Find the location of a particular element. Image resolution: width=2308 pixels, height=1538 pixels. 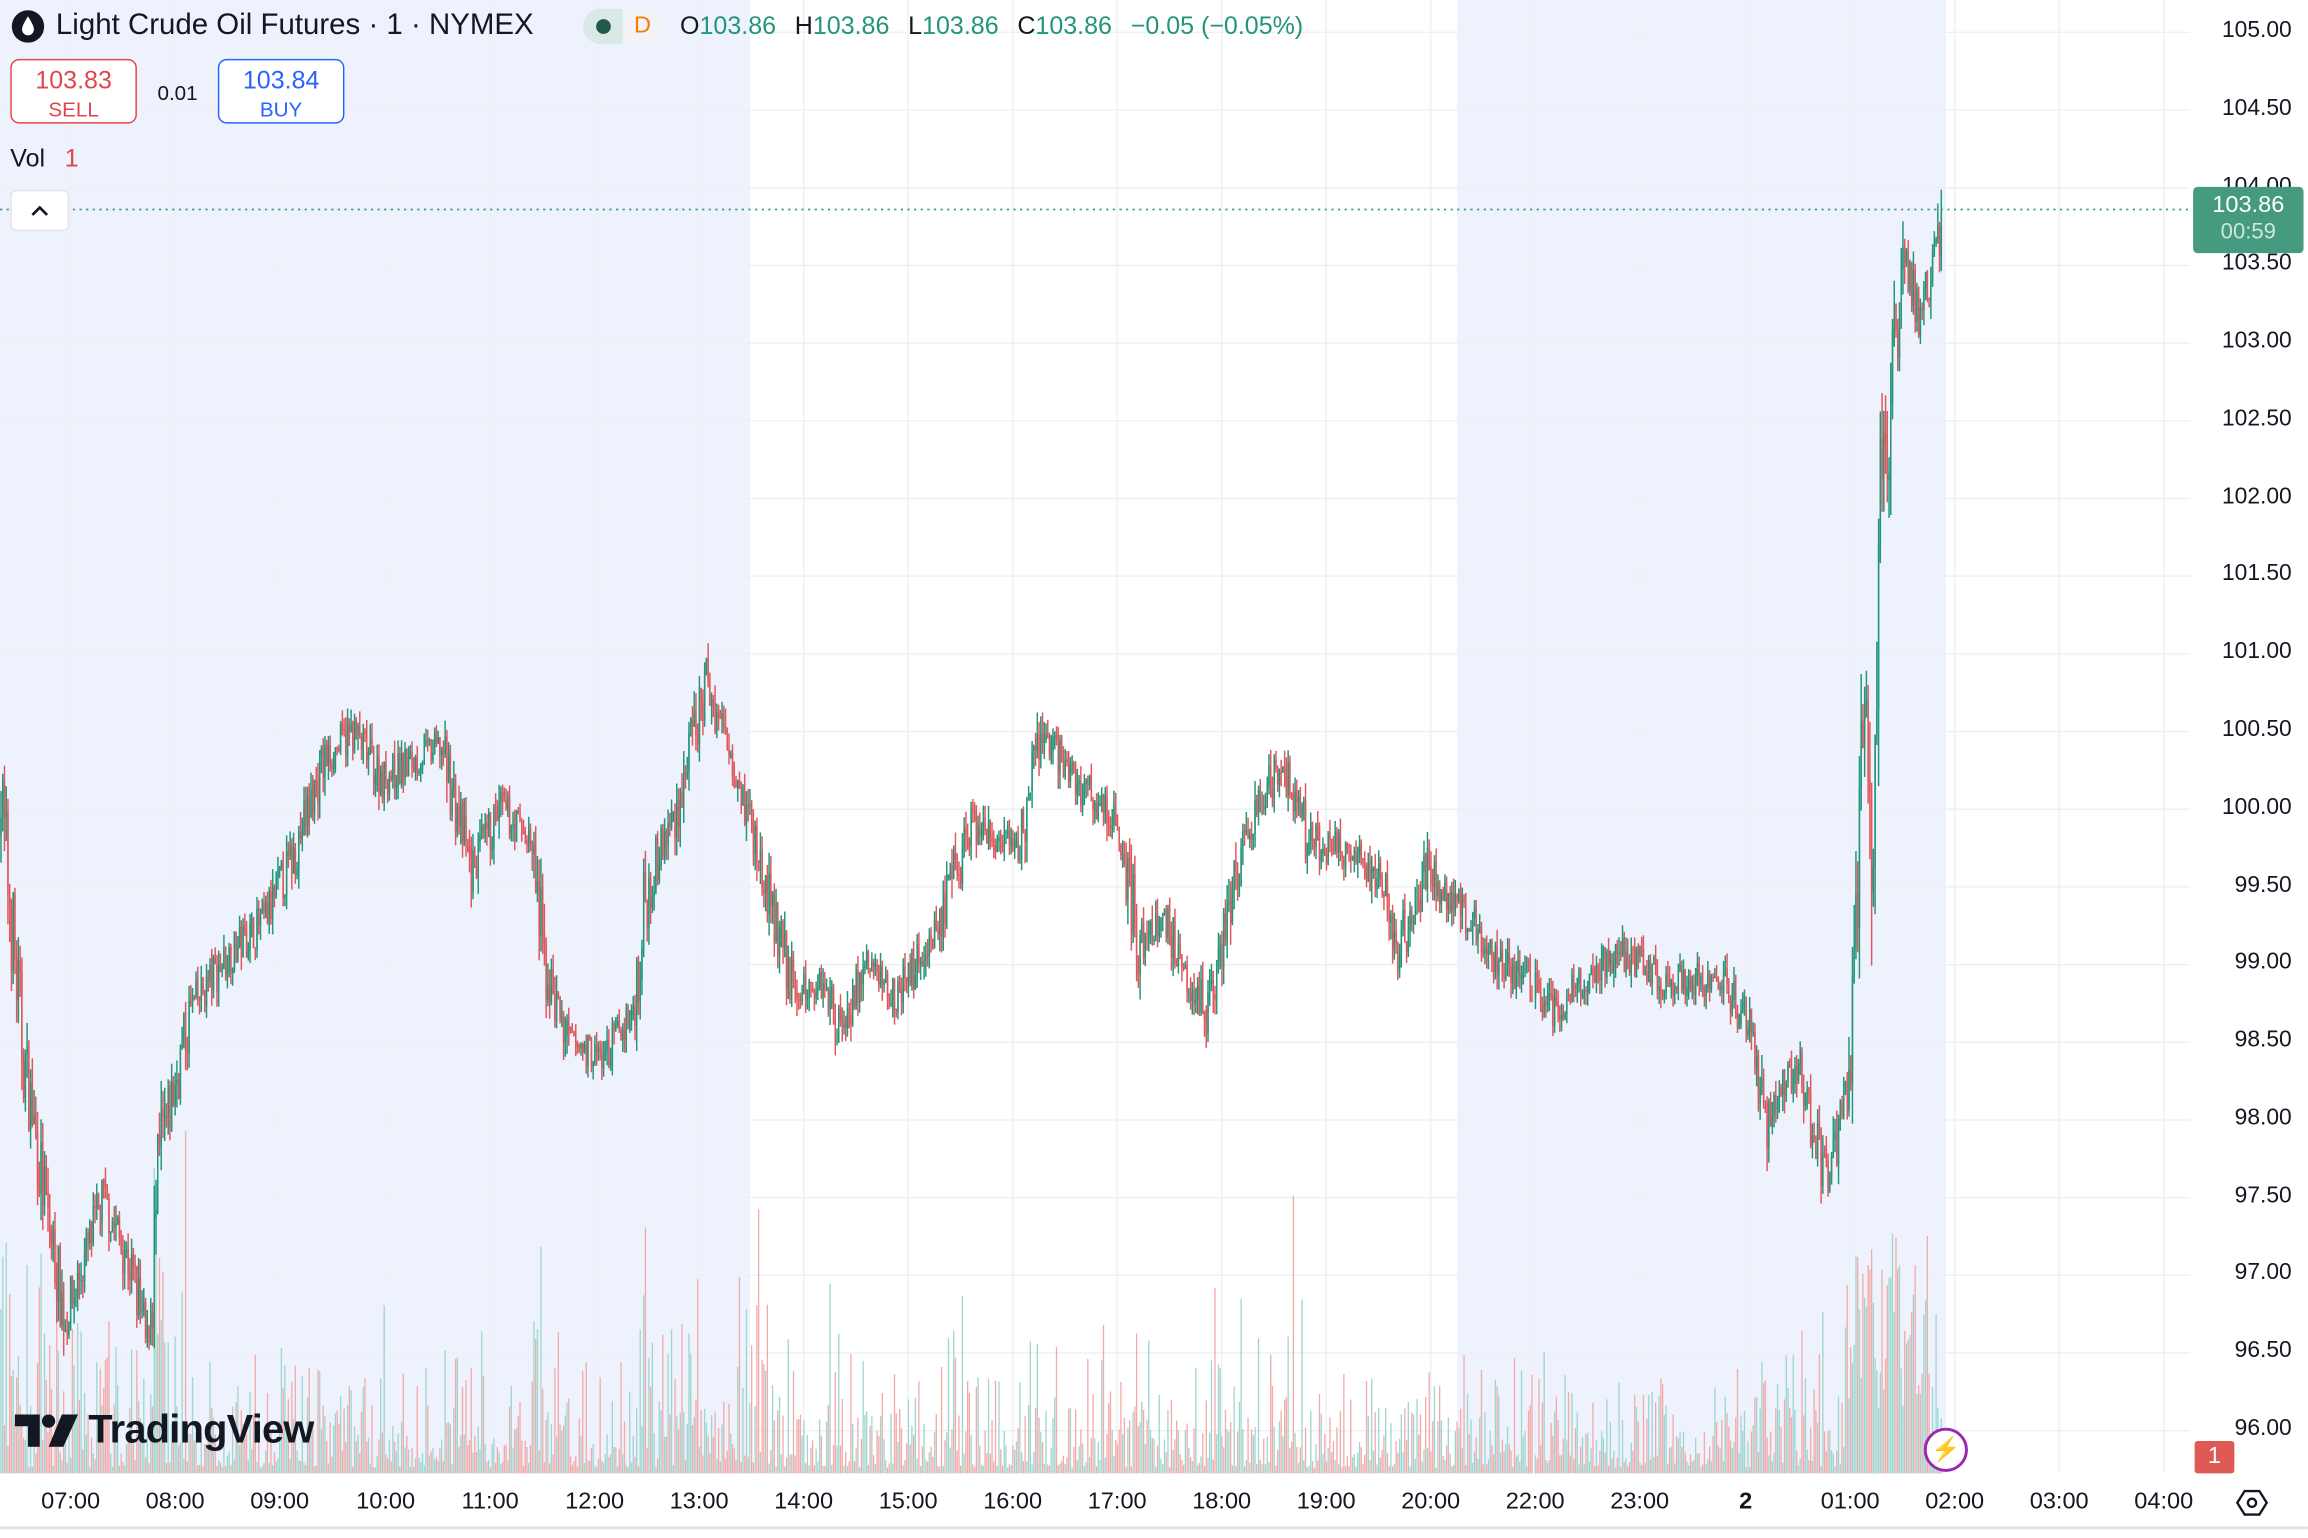

buy-button: 103.84 BUY is located at coordinates (281, 91).